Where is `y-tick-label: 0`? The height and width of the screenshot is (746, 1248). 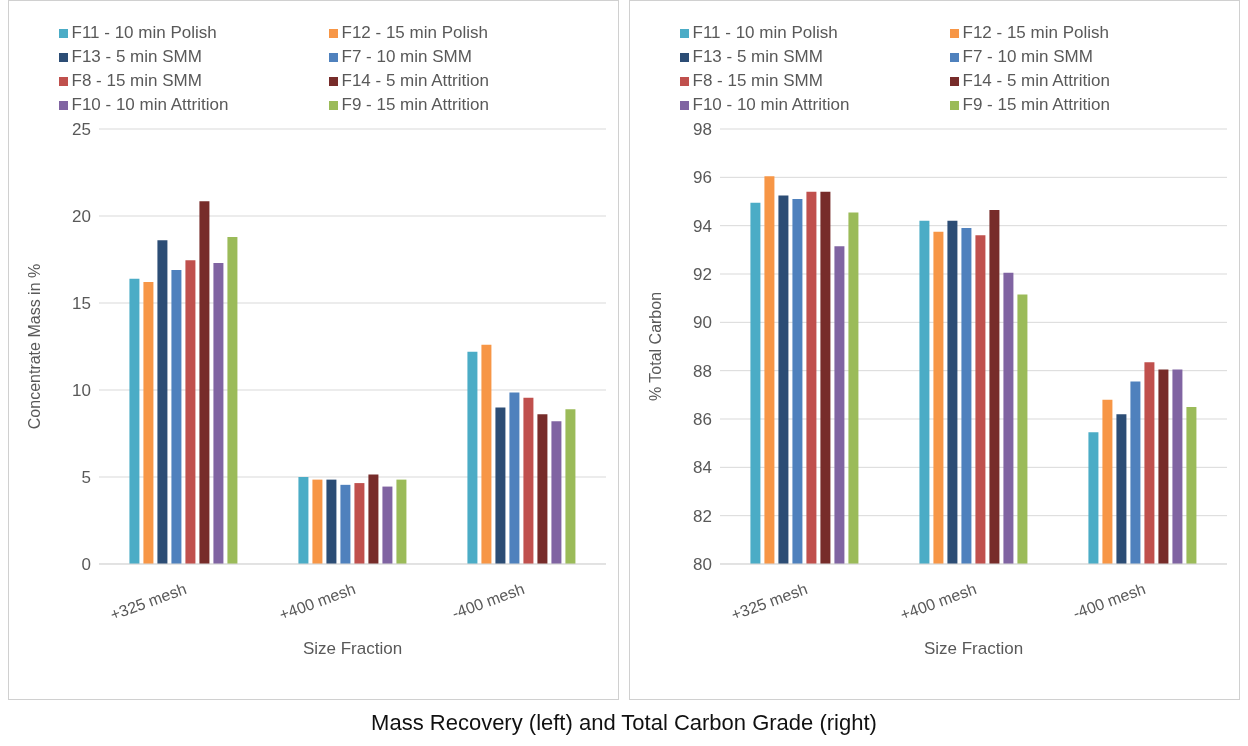 y-tick-label: 0 is located at coordinates (86, 565).